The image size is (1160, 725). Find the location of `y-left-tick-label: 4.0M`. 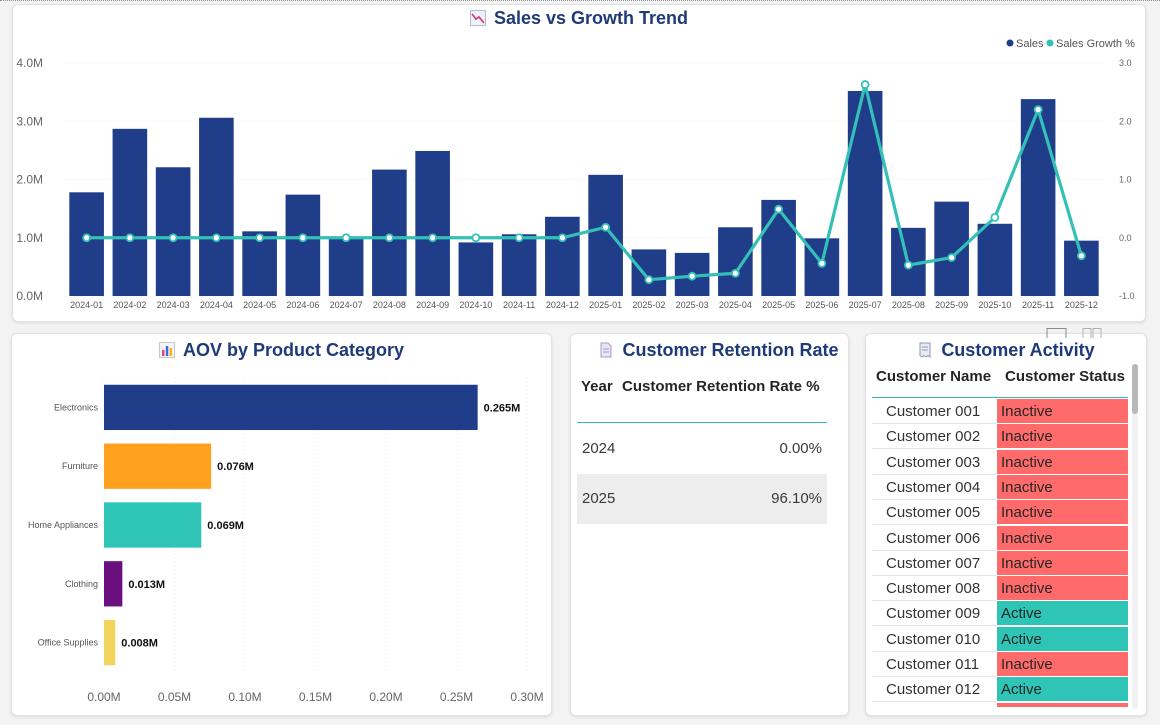

y-left-tick-label: 4.0M is located at coordinates (29, 63).